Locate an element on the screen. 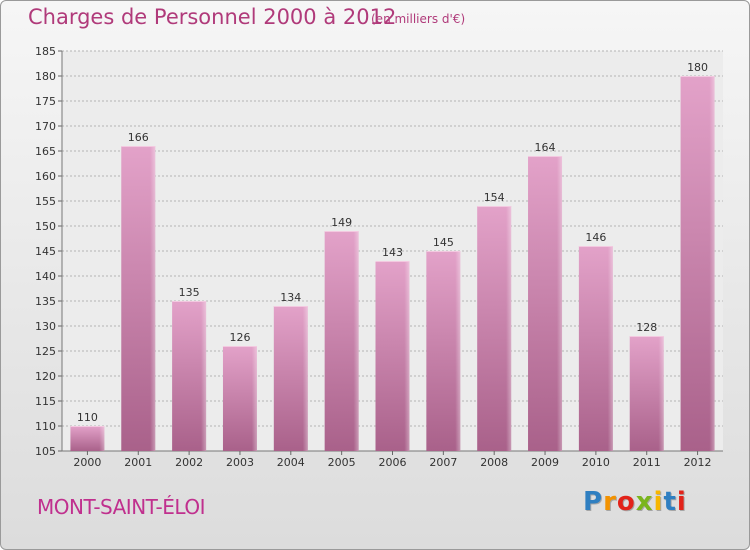 The width and height of the screenshot is (750, 550). chart-title: Charges de Personnel 2000 à 2012 is located at coordinates (212, 17).